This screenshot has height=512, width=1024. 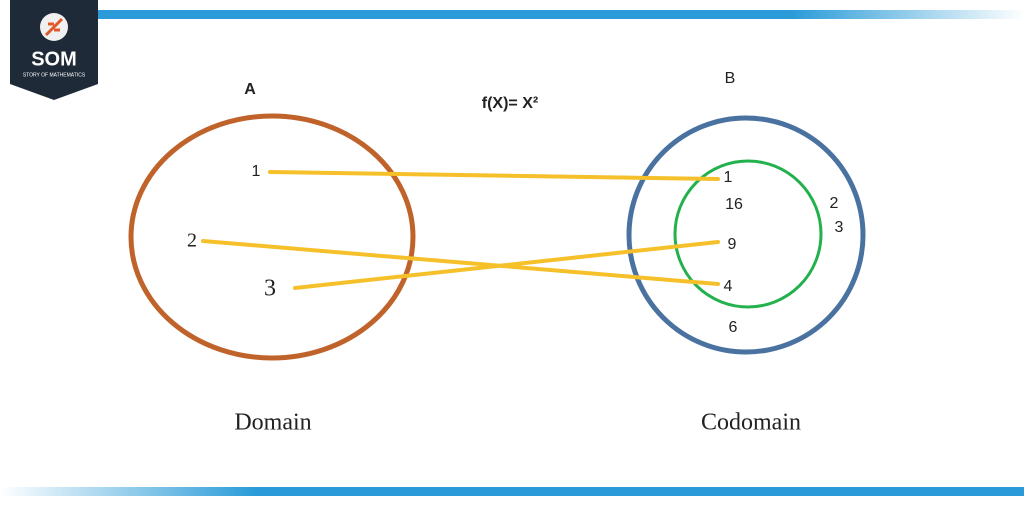 What do you see at coordinates (460, 230) in the screenshot?
I see `mappings` at bounding box center [460, 230].